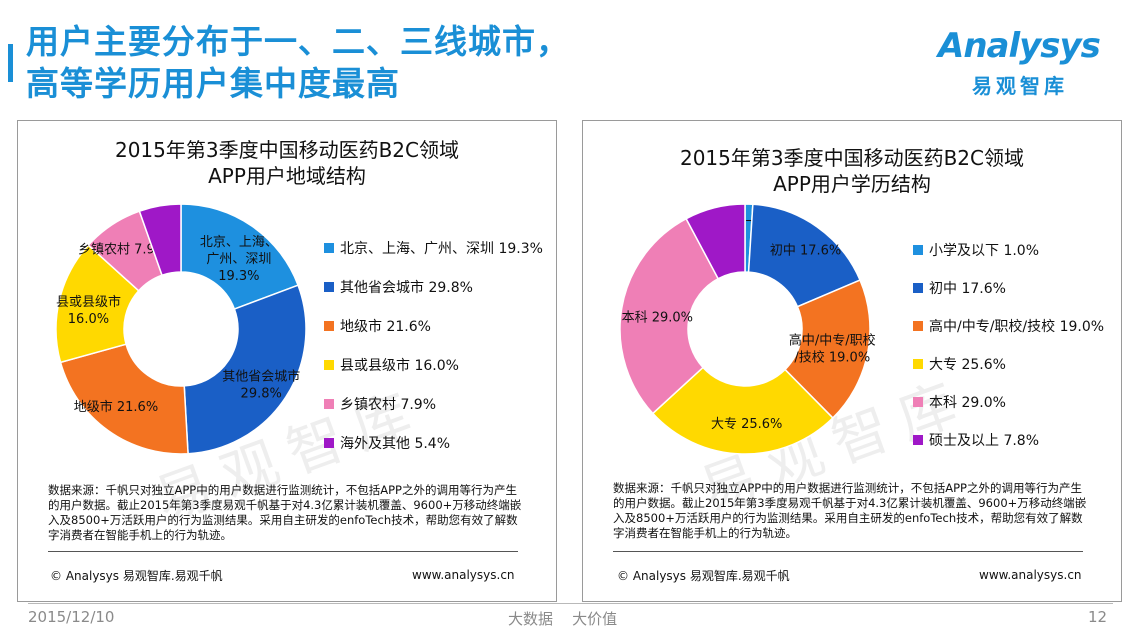 The height and width of the screenshot is (636, 1140). Describe the element at coordinates (967, 289) in the screenshot. I see `education-legend-label: 初中 17.6%` at that location.